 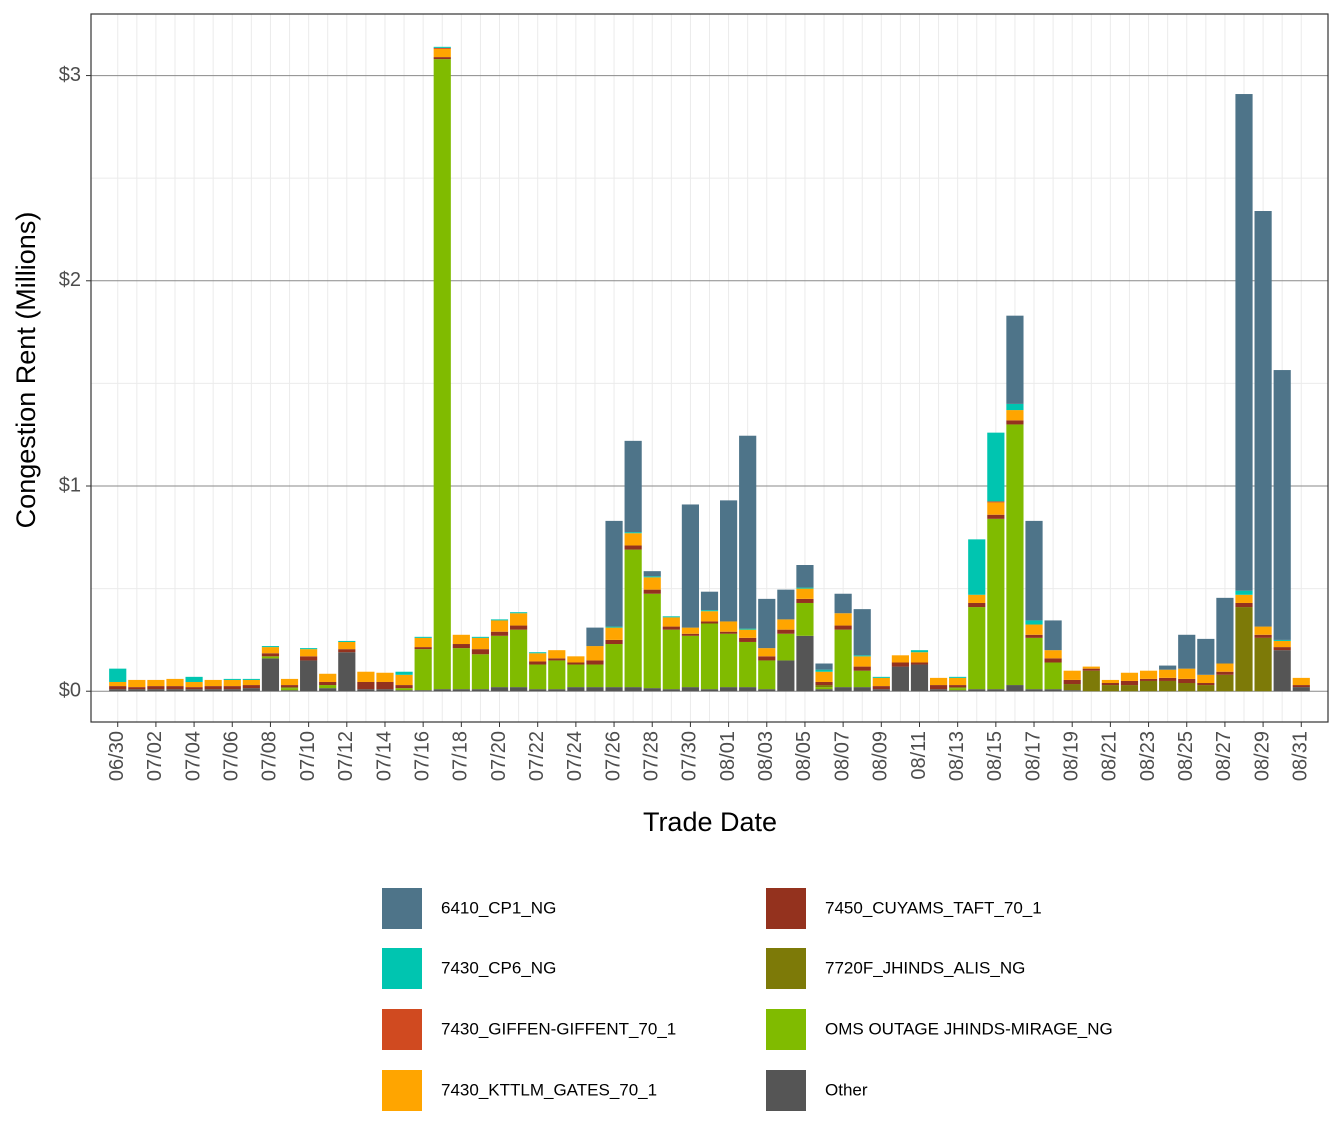 I want to click on y-tick-label: $0, so click(x=70, y=690).